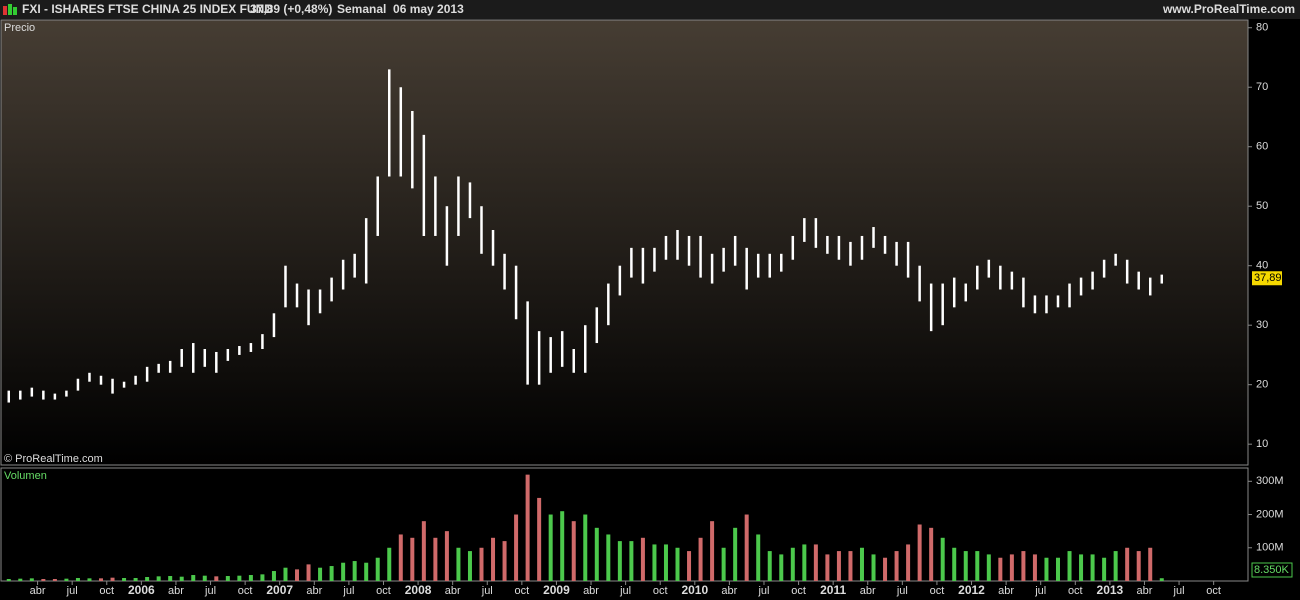 This screenshot has height=600, width=1300. What do you see at coordinates (1267, 278) in the screenshot?
I see `last-value-box` at bounding box center [1267, 278].